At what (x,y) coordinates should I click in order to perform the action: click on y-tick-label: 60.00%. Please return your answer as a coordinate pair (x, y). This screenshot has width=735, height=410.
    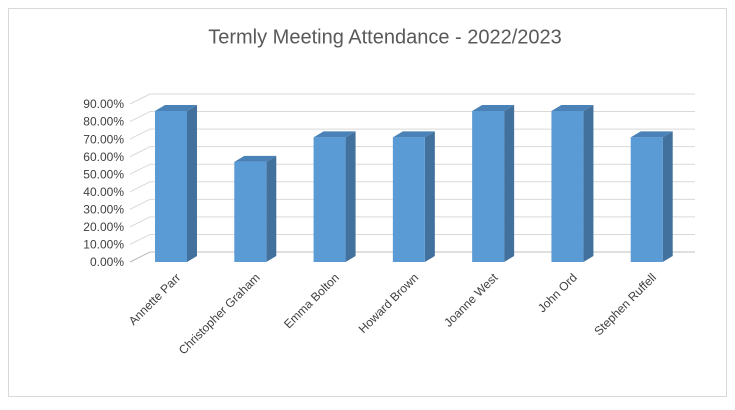
    Looking at the image, I should click on (103, 157).